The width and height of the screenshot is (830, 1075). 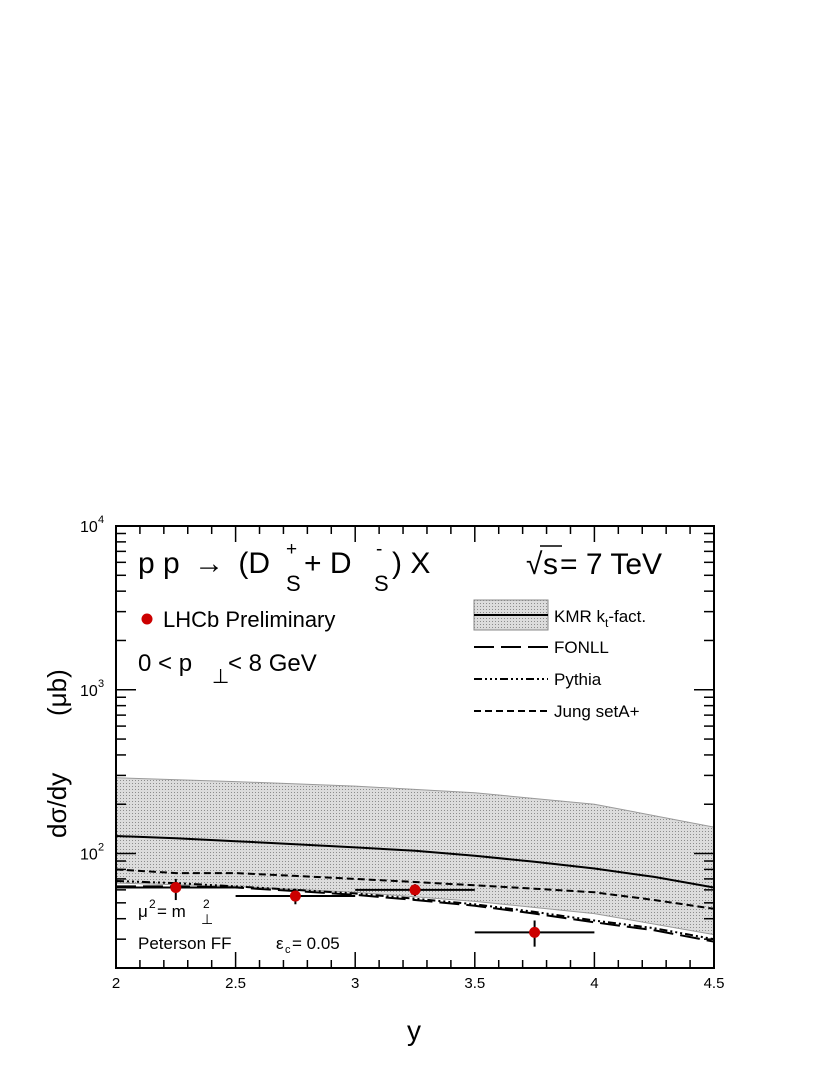 What do you see at coordinates (316, 943) in the screenshot?
I see `ff-value: = 0.05` at bounding box center [316, 943].